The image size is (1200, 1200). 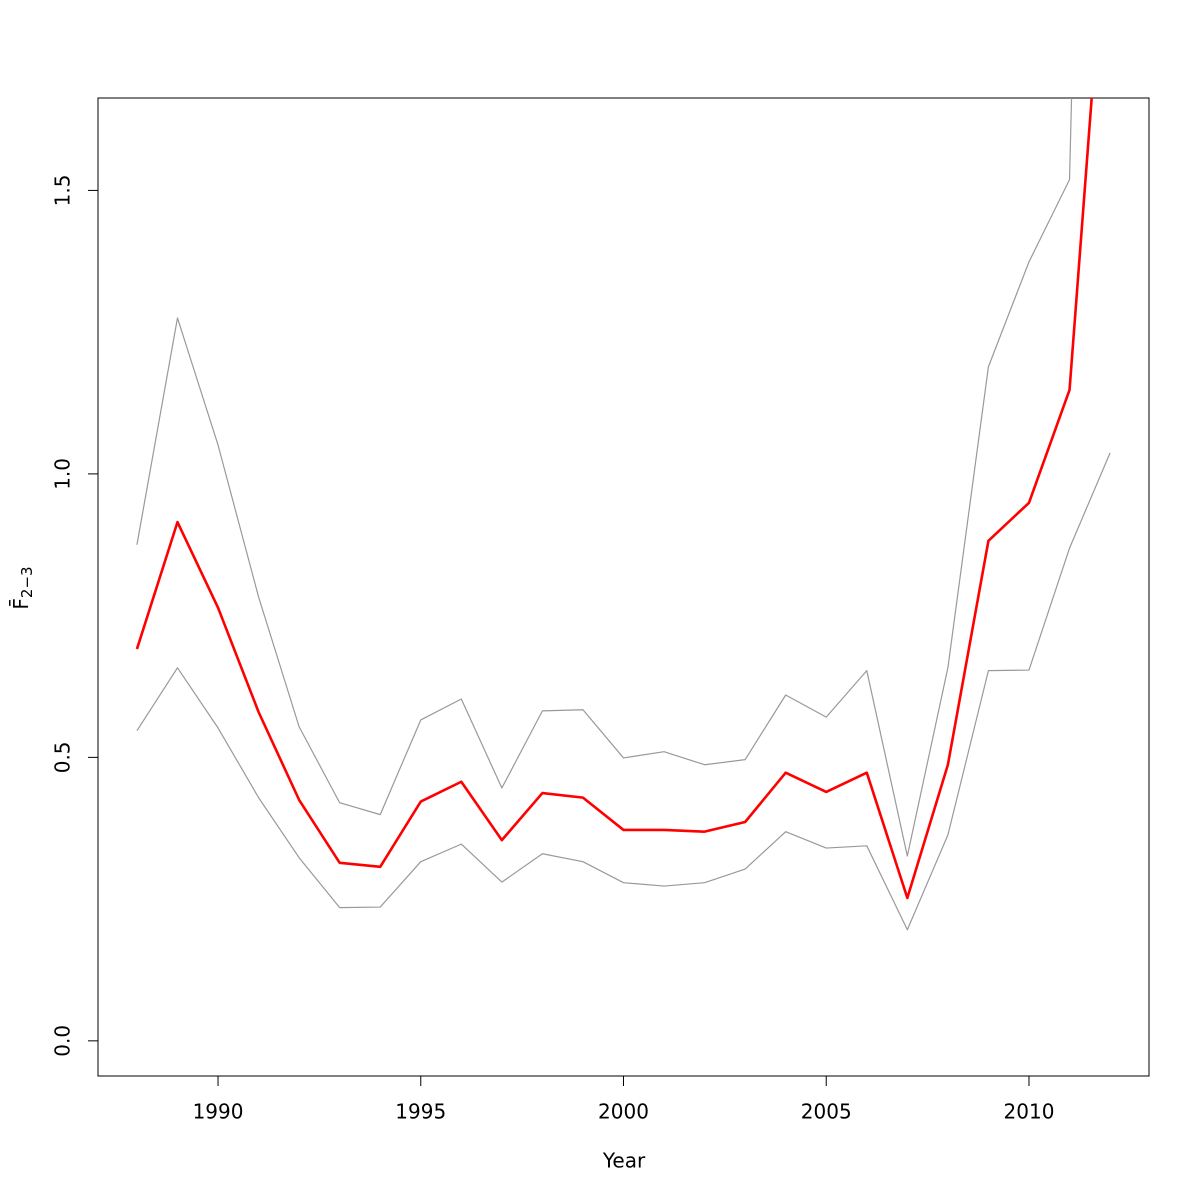 I want to click on x-tick-label: 1990, so click(x=218, y=1112).